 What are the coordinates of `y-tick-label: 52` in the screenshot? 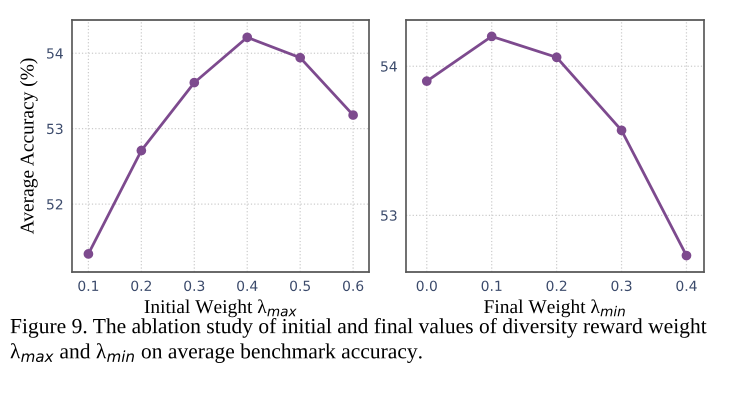 It's located at (54, 204).